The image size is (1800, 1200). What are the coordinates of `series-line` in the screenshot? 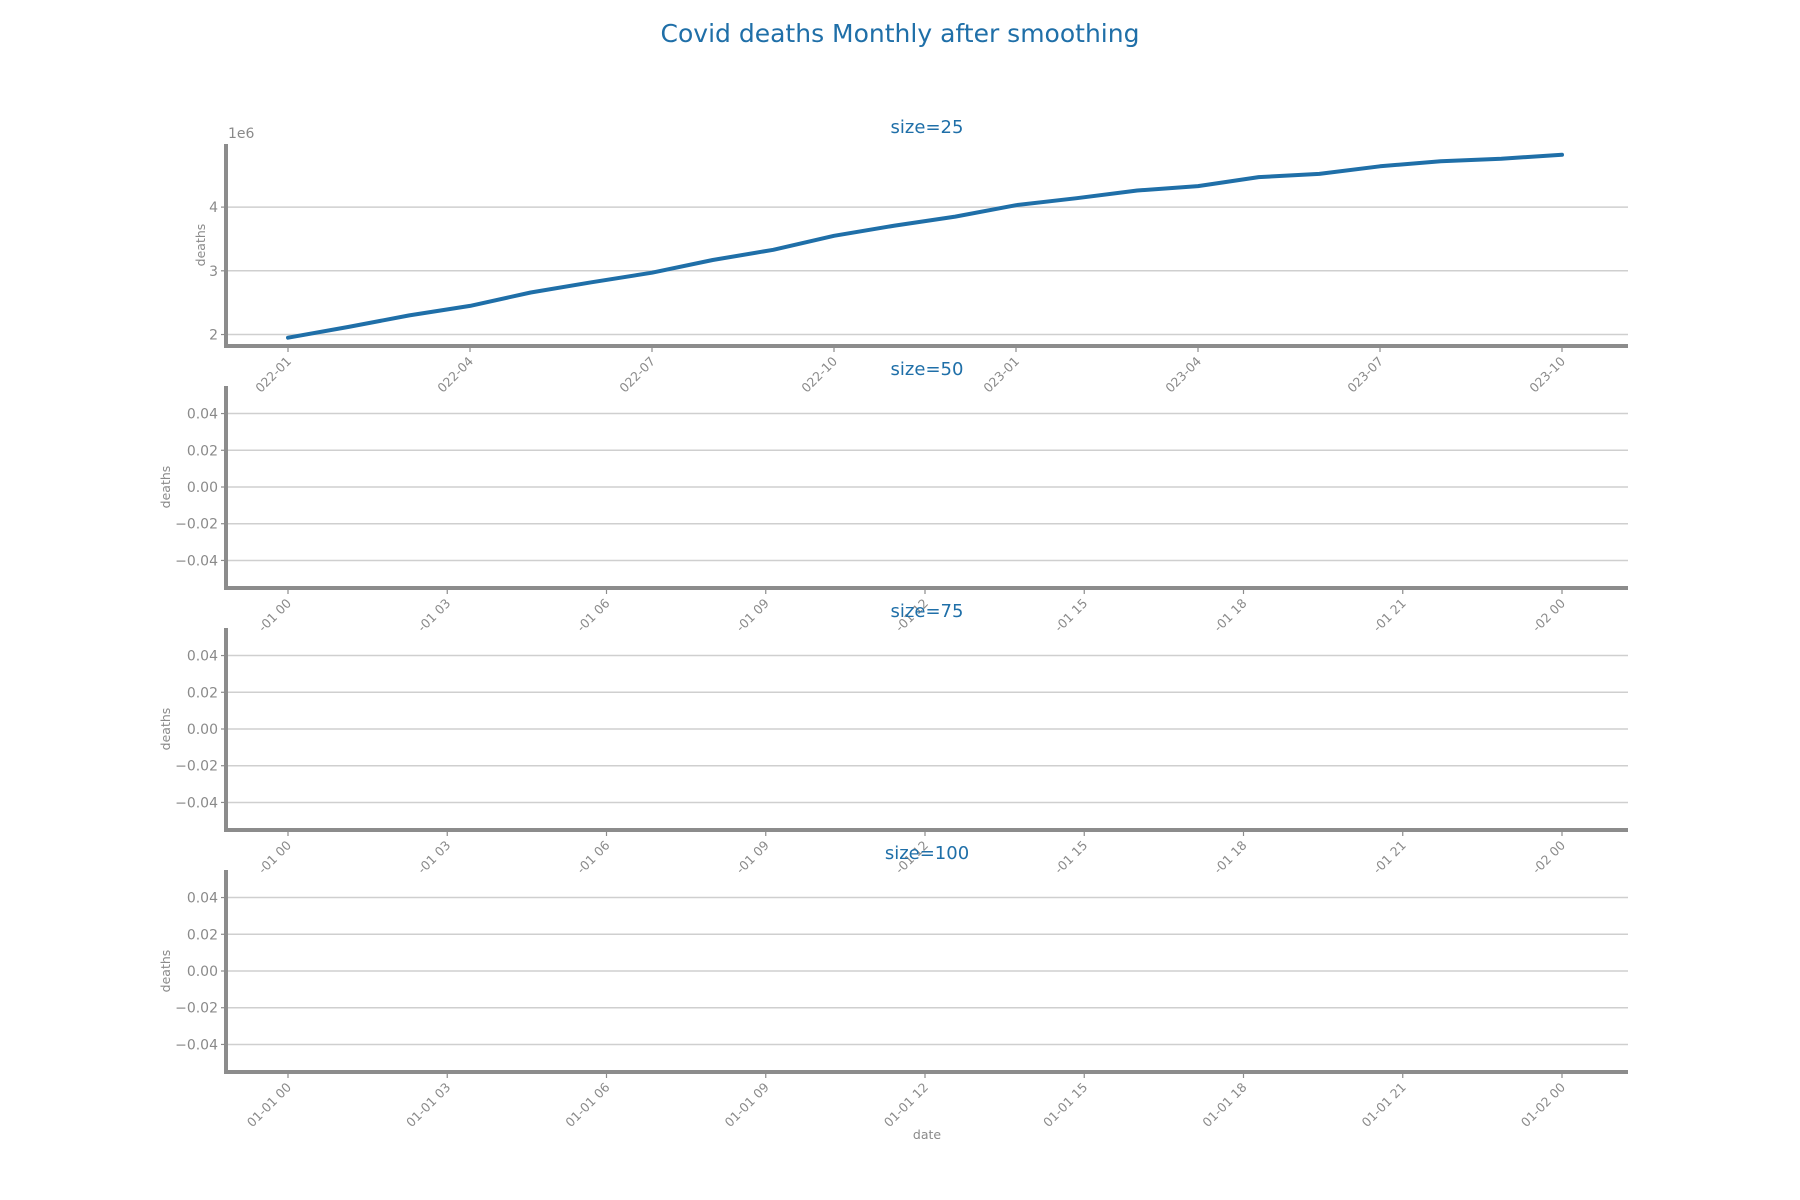 It's located at (925, 246).